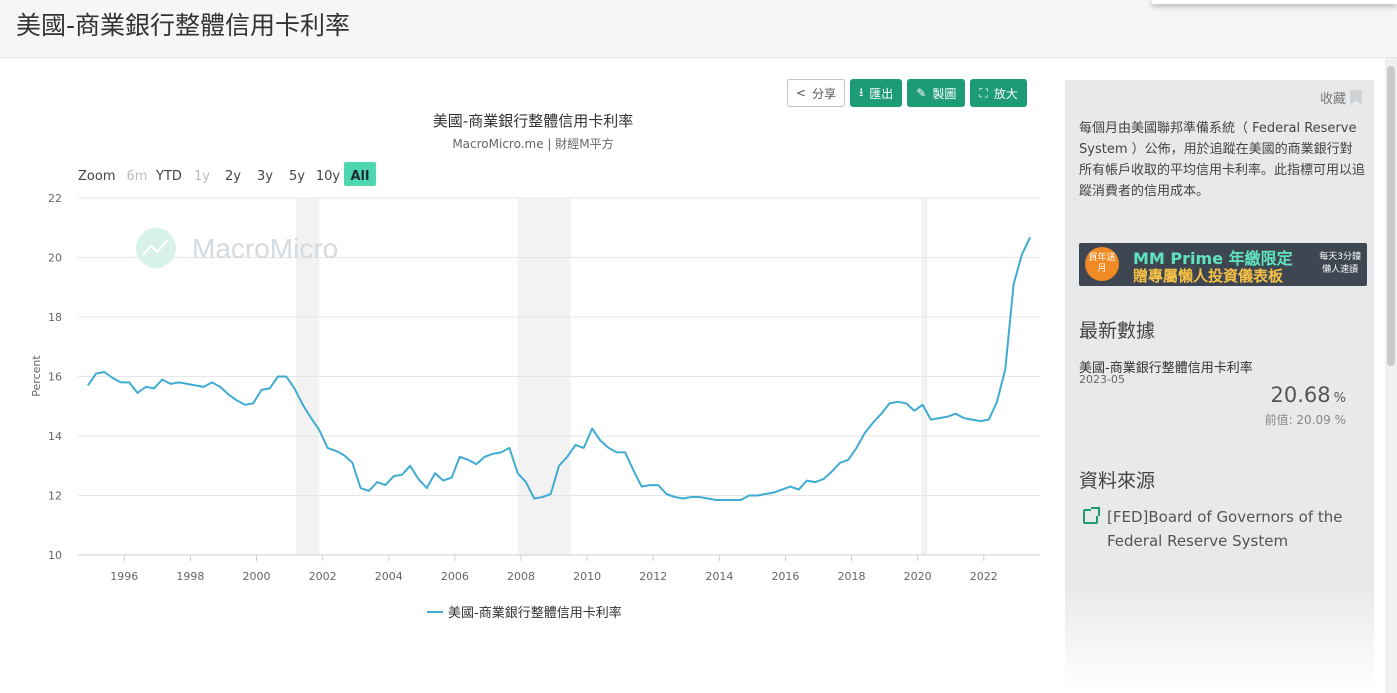 This screenshot has width=1397, height=693. Describe the element at coordinates (265, 248) in the screenshot. I see `watermark-text: MacroMicro` at that location.